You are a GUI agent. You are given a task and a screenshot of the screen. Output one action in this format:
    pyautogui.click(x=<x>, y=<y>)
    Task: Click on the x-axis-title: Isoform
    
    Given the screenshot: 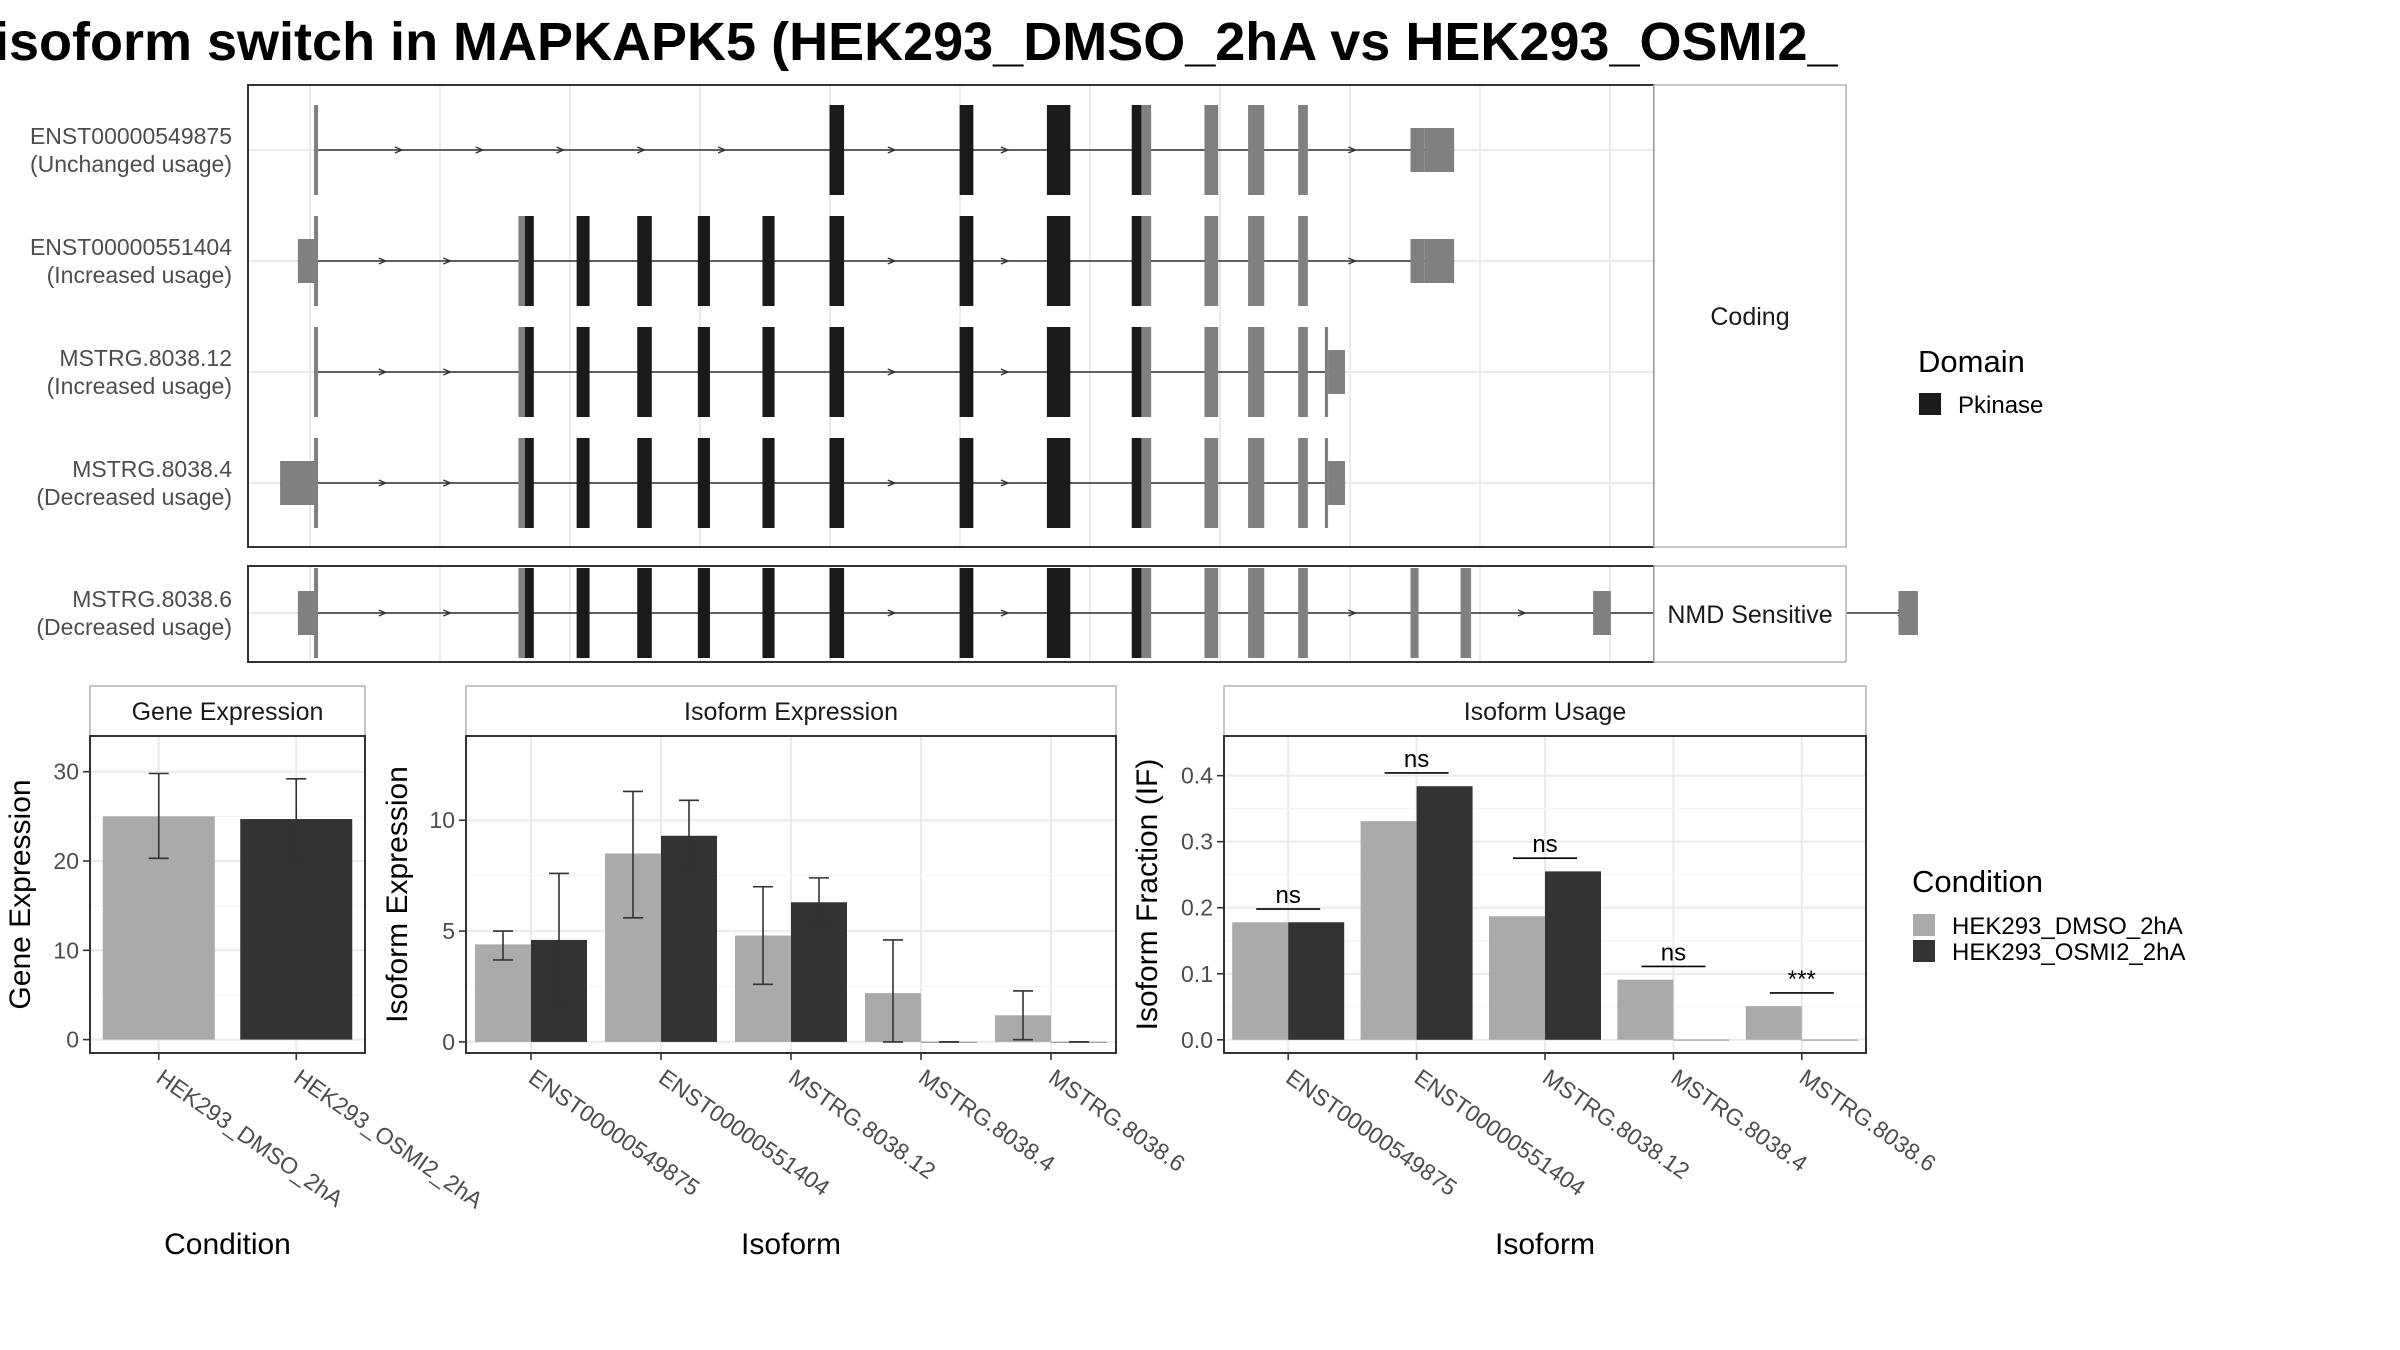 What is the action you would take?
    pyautogui.click(x=791, y=1244)
    